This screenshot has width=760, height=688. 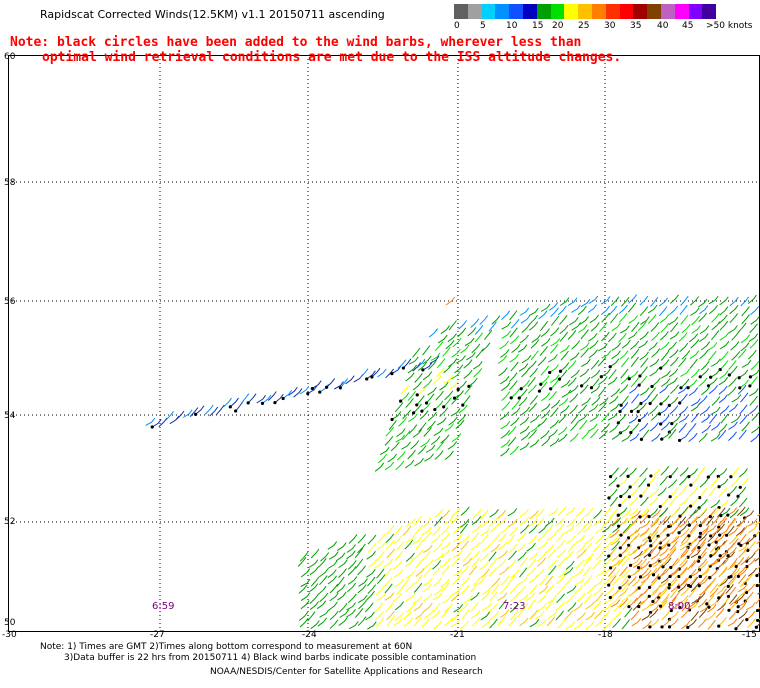 I want to click on legend-swatch, so click(x=543, y=11).